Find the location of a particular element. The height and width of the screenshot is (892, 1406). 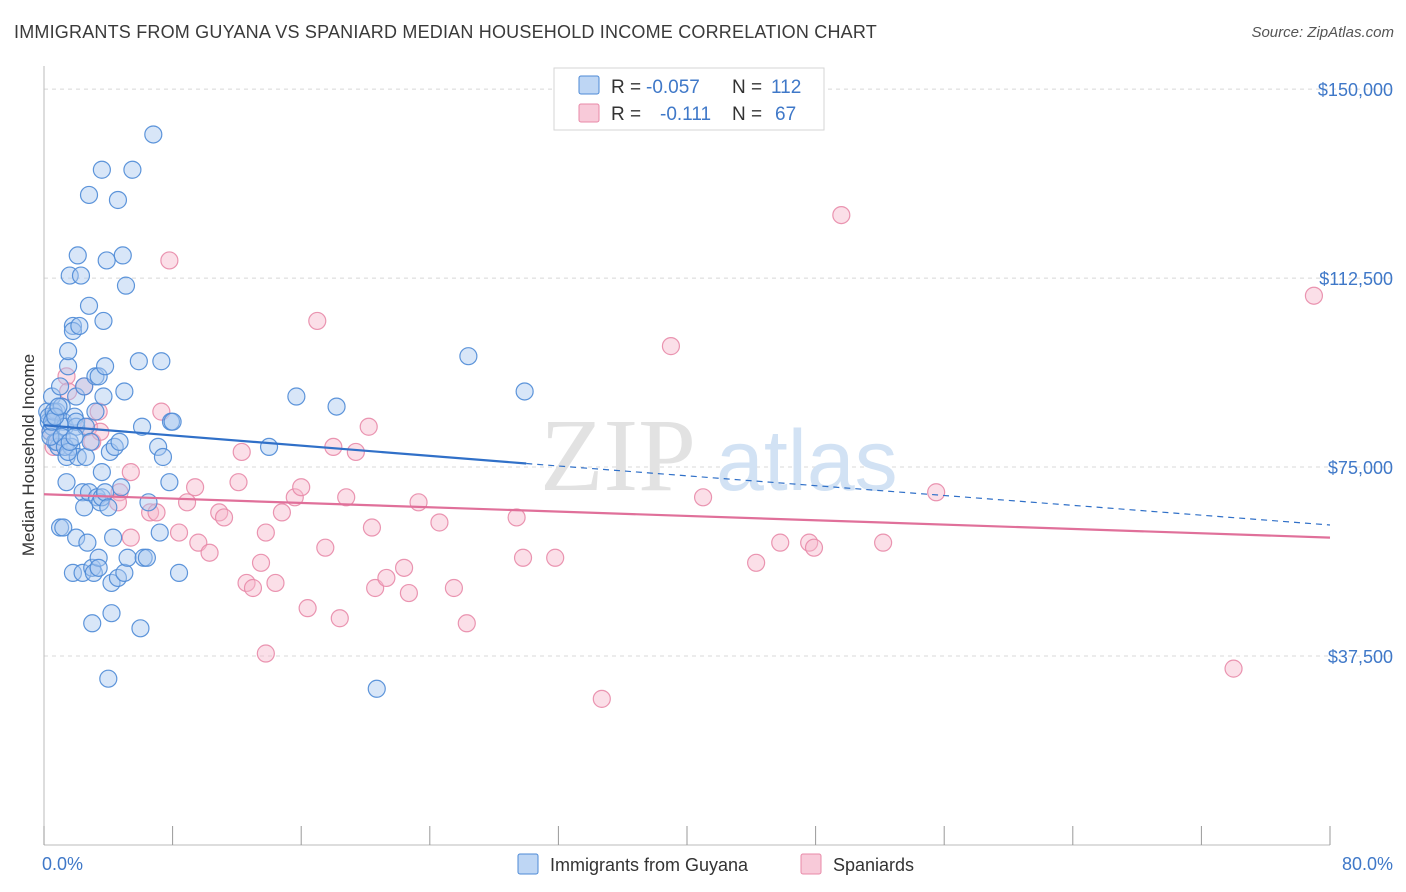

y-tick-label-3: $150,000 is located at coordinates (1355, 90).